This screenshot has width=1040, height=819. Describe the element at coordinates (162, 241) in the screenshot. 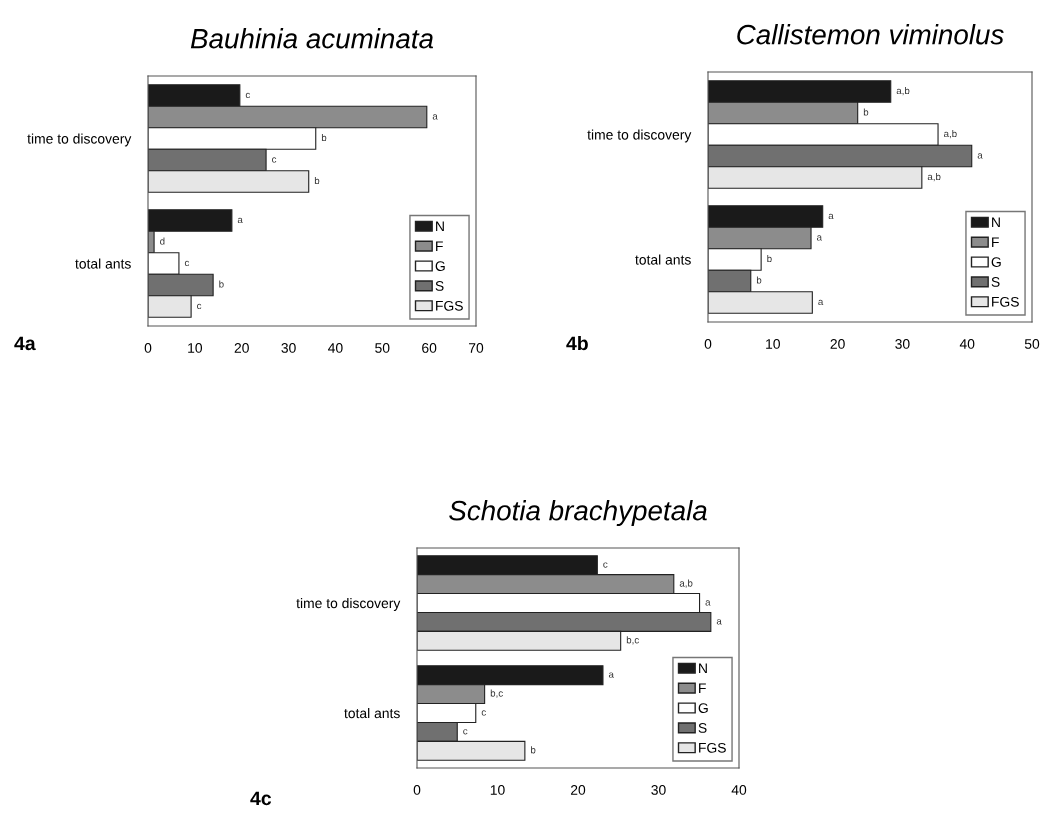

I see `data-label: d` at that location.